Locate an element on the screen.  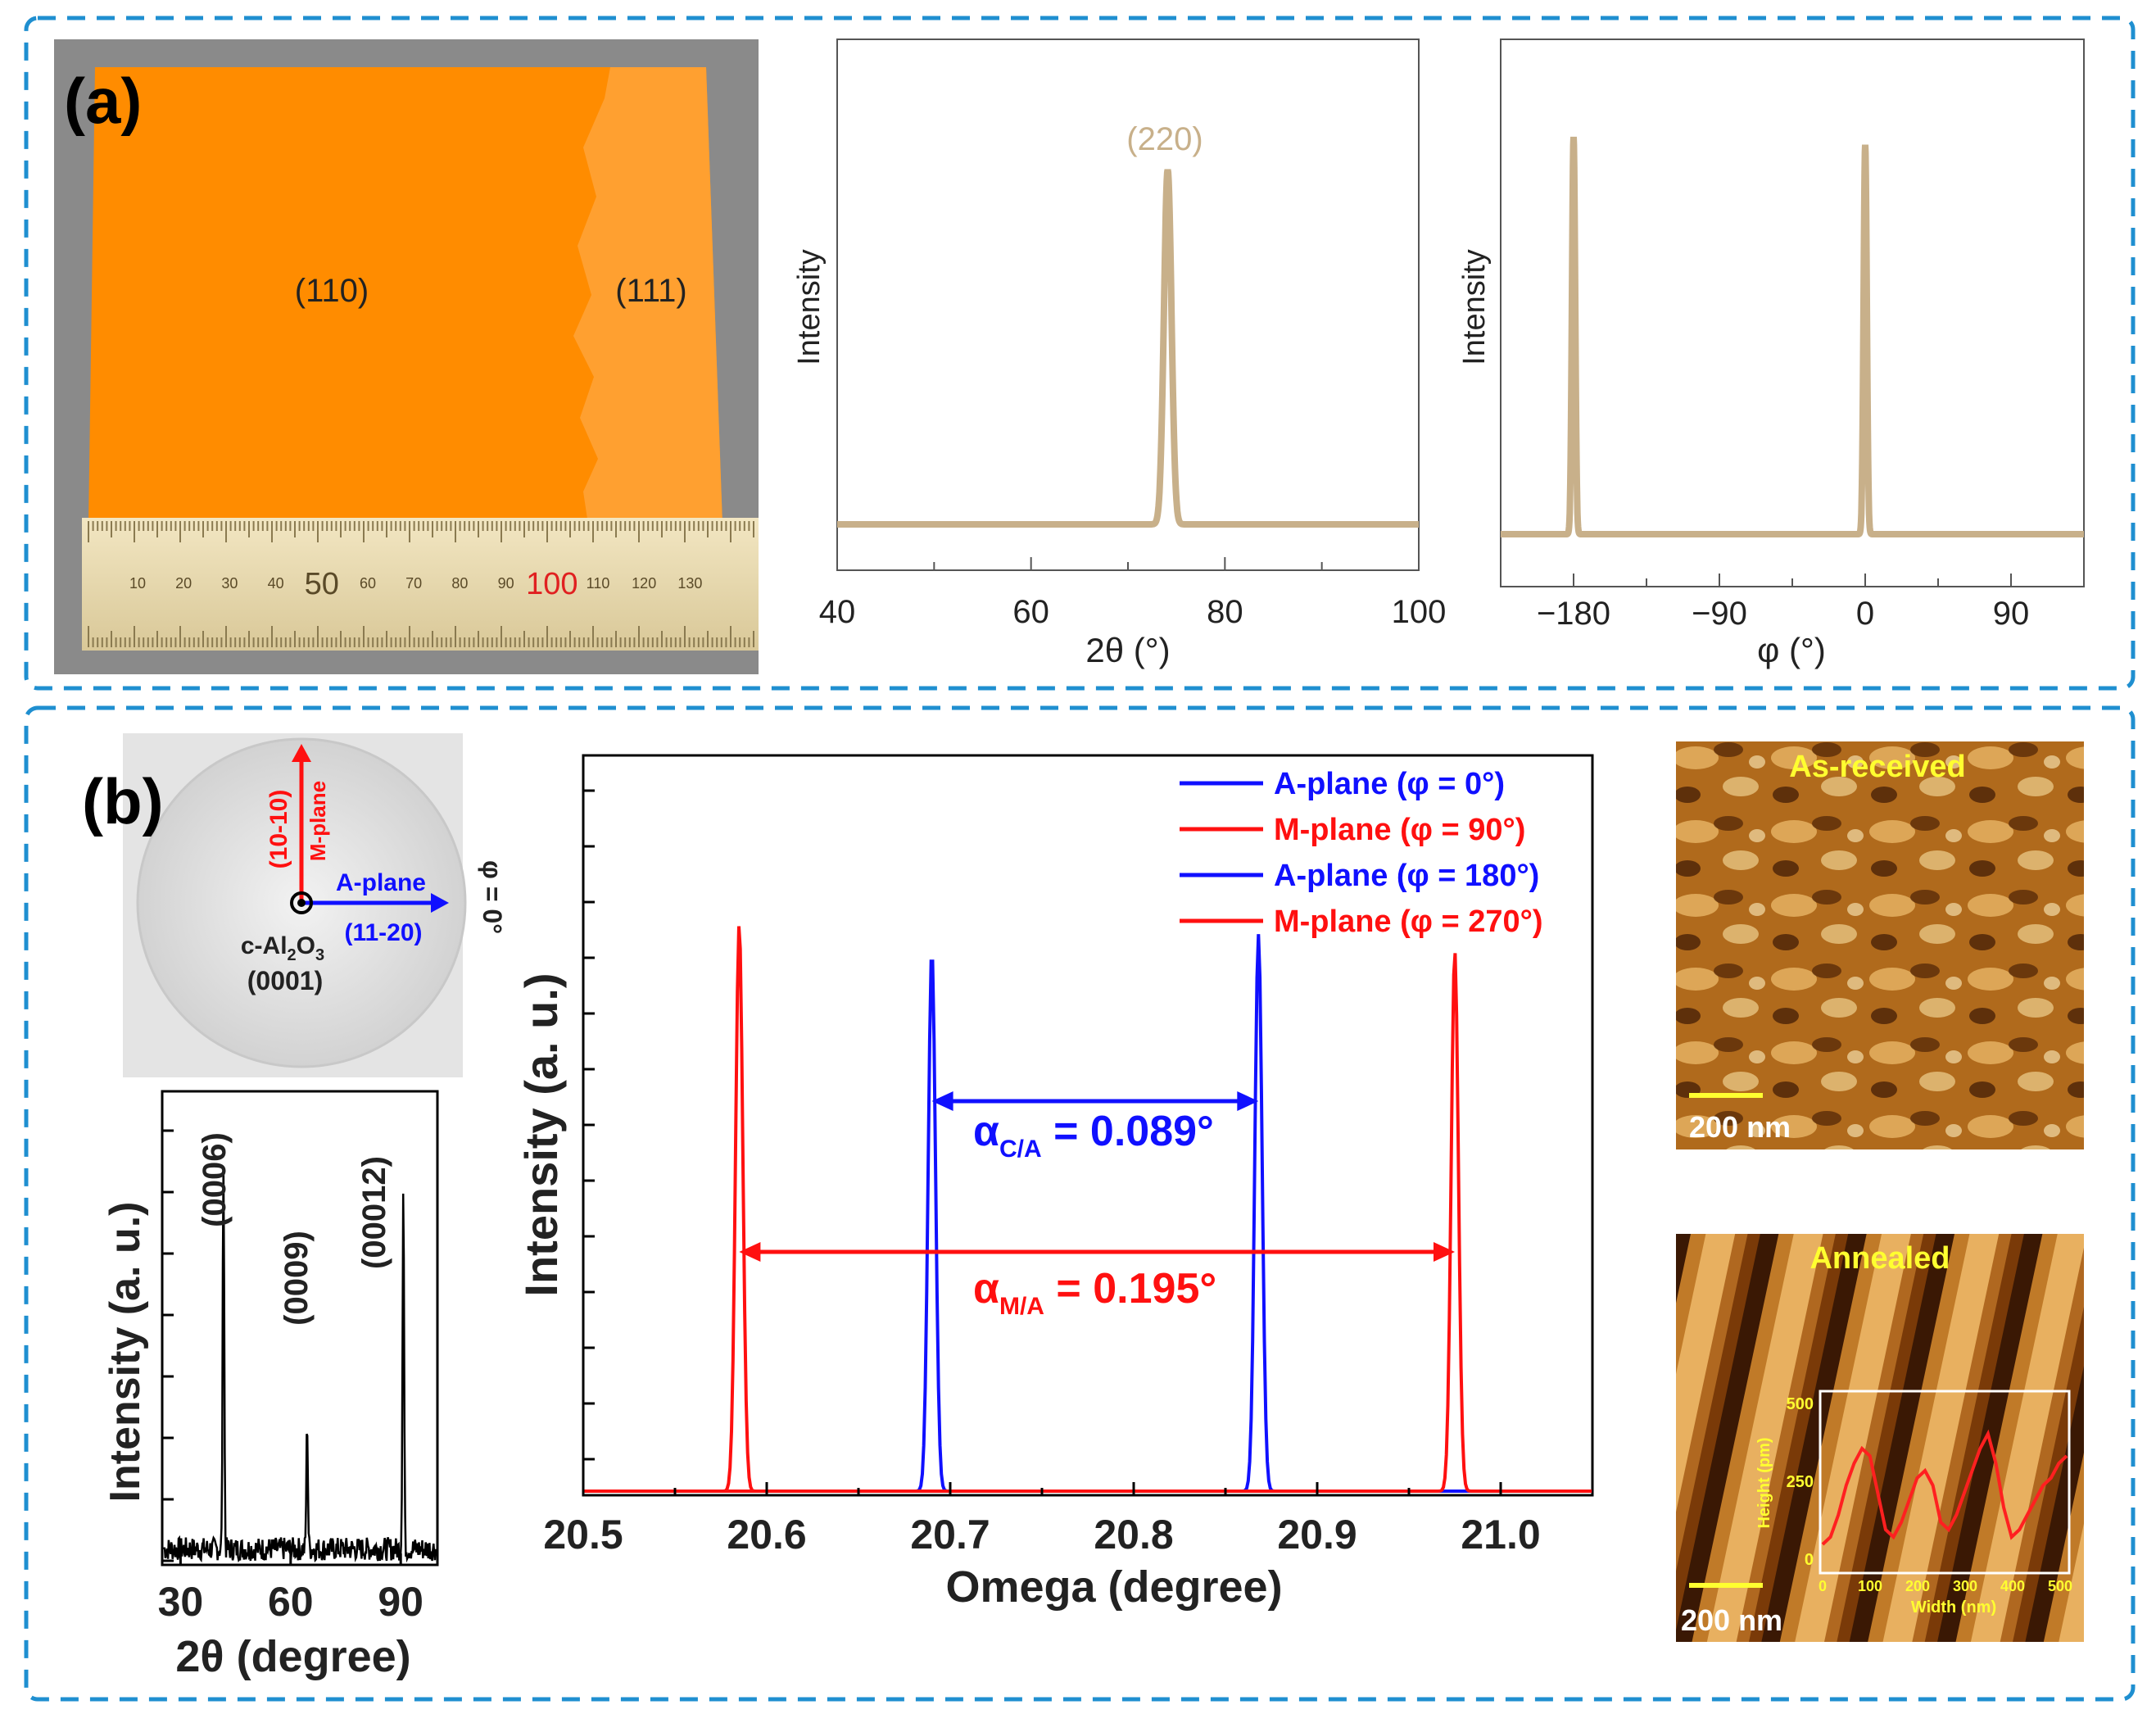
c4-legend-label: A-plane (φ = 180°) is located at coordinates (1406, 876).